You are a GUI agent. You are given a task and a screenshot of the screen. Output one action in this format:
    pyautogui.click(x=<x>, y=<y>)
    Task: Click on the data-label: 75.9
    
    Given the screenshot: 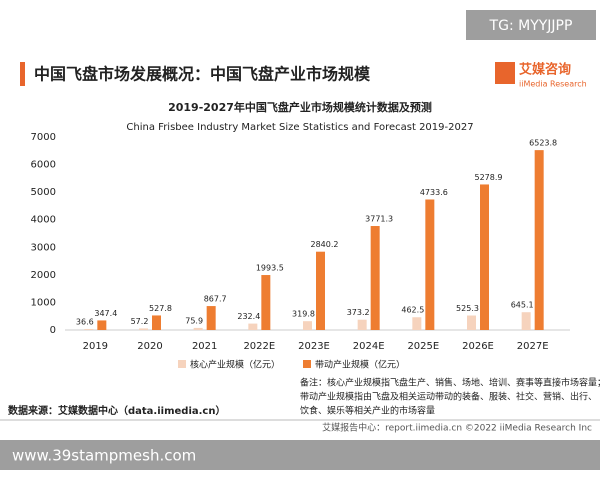 What is the action you would take?
    pyautogui.click(x=194, y=320)
    